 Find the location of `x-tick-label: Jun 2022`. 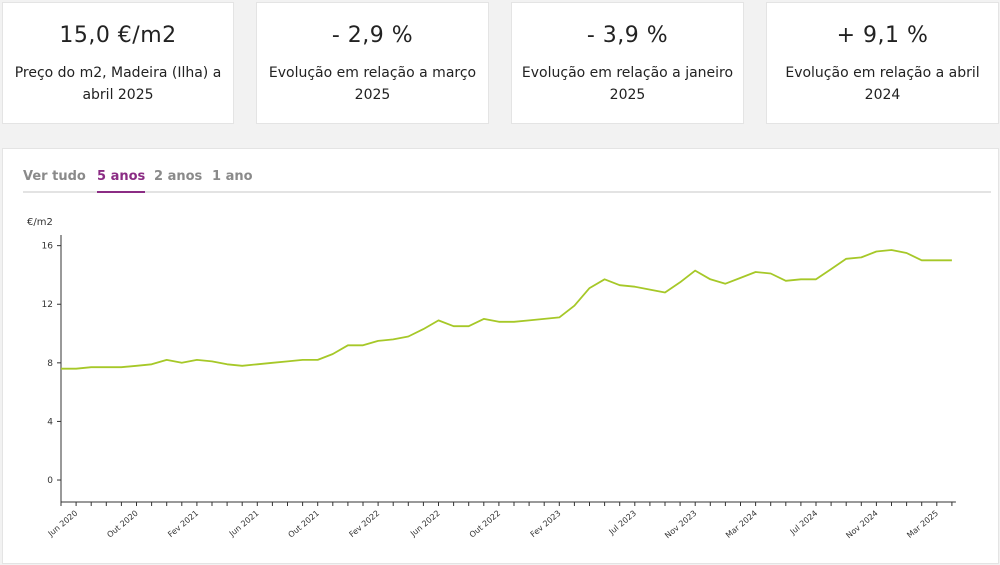

x-tick-label: Jun 2022 is located at coordinates (425, 524).